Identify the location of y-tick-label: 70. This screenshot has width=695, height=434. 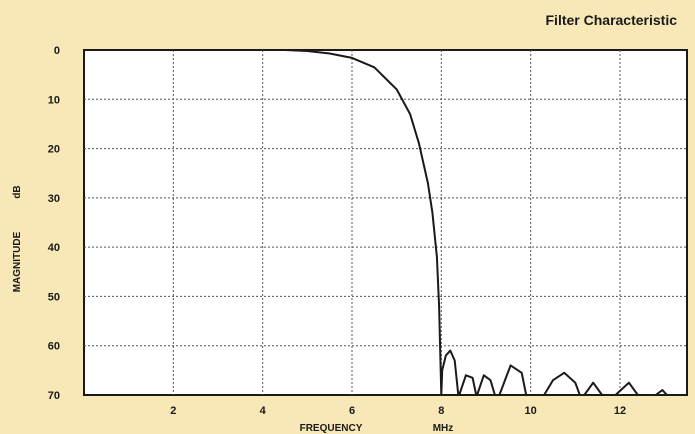
(54, 396).